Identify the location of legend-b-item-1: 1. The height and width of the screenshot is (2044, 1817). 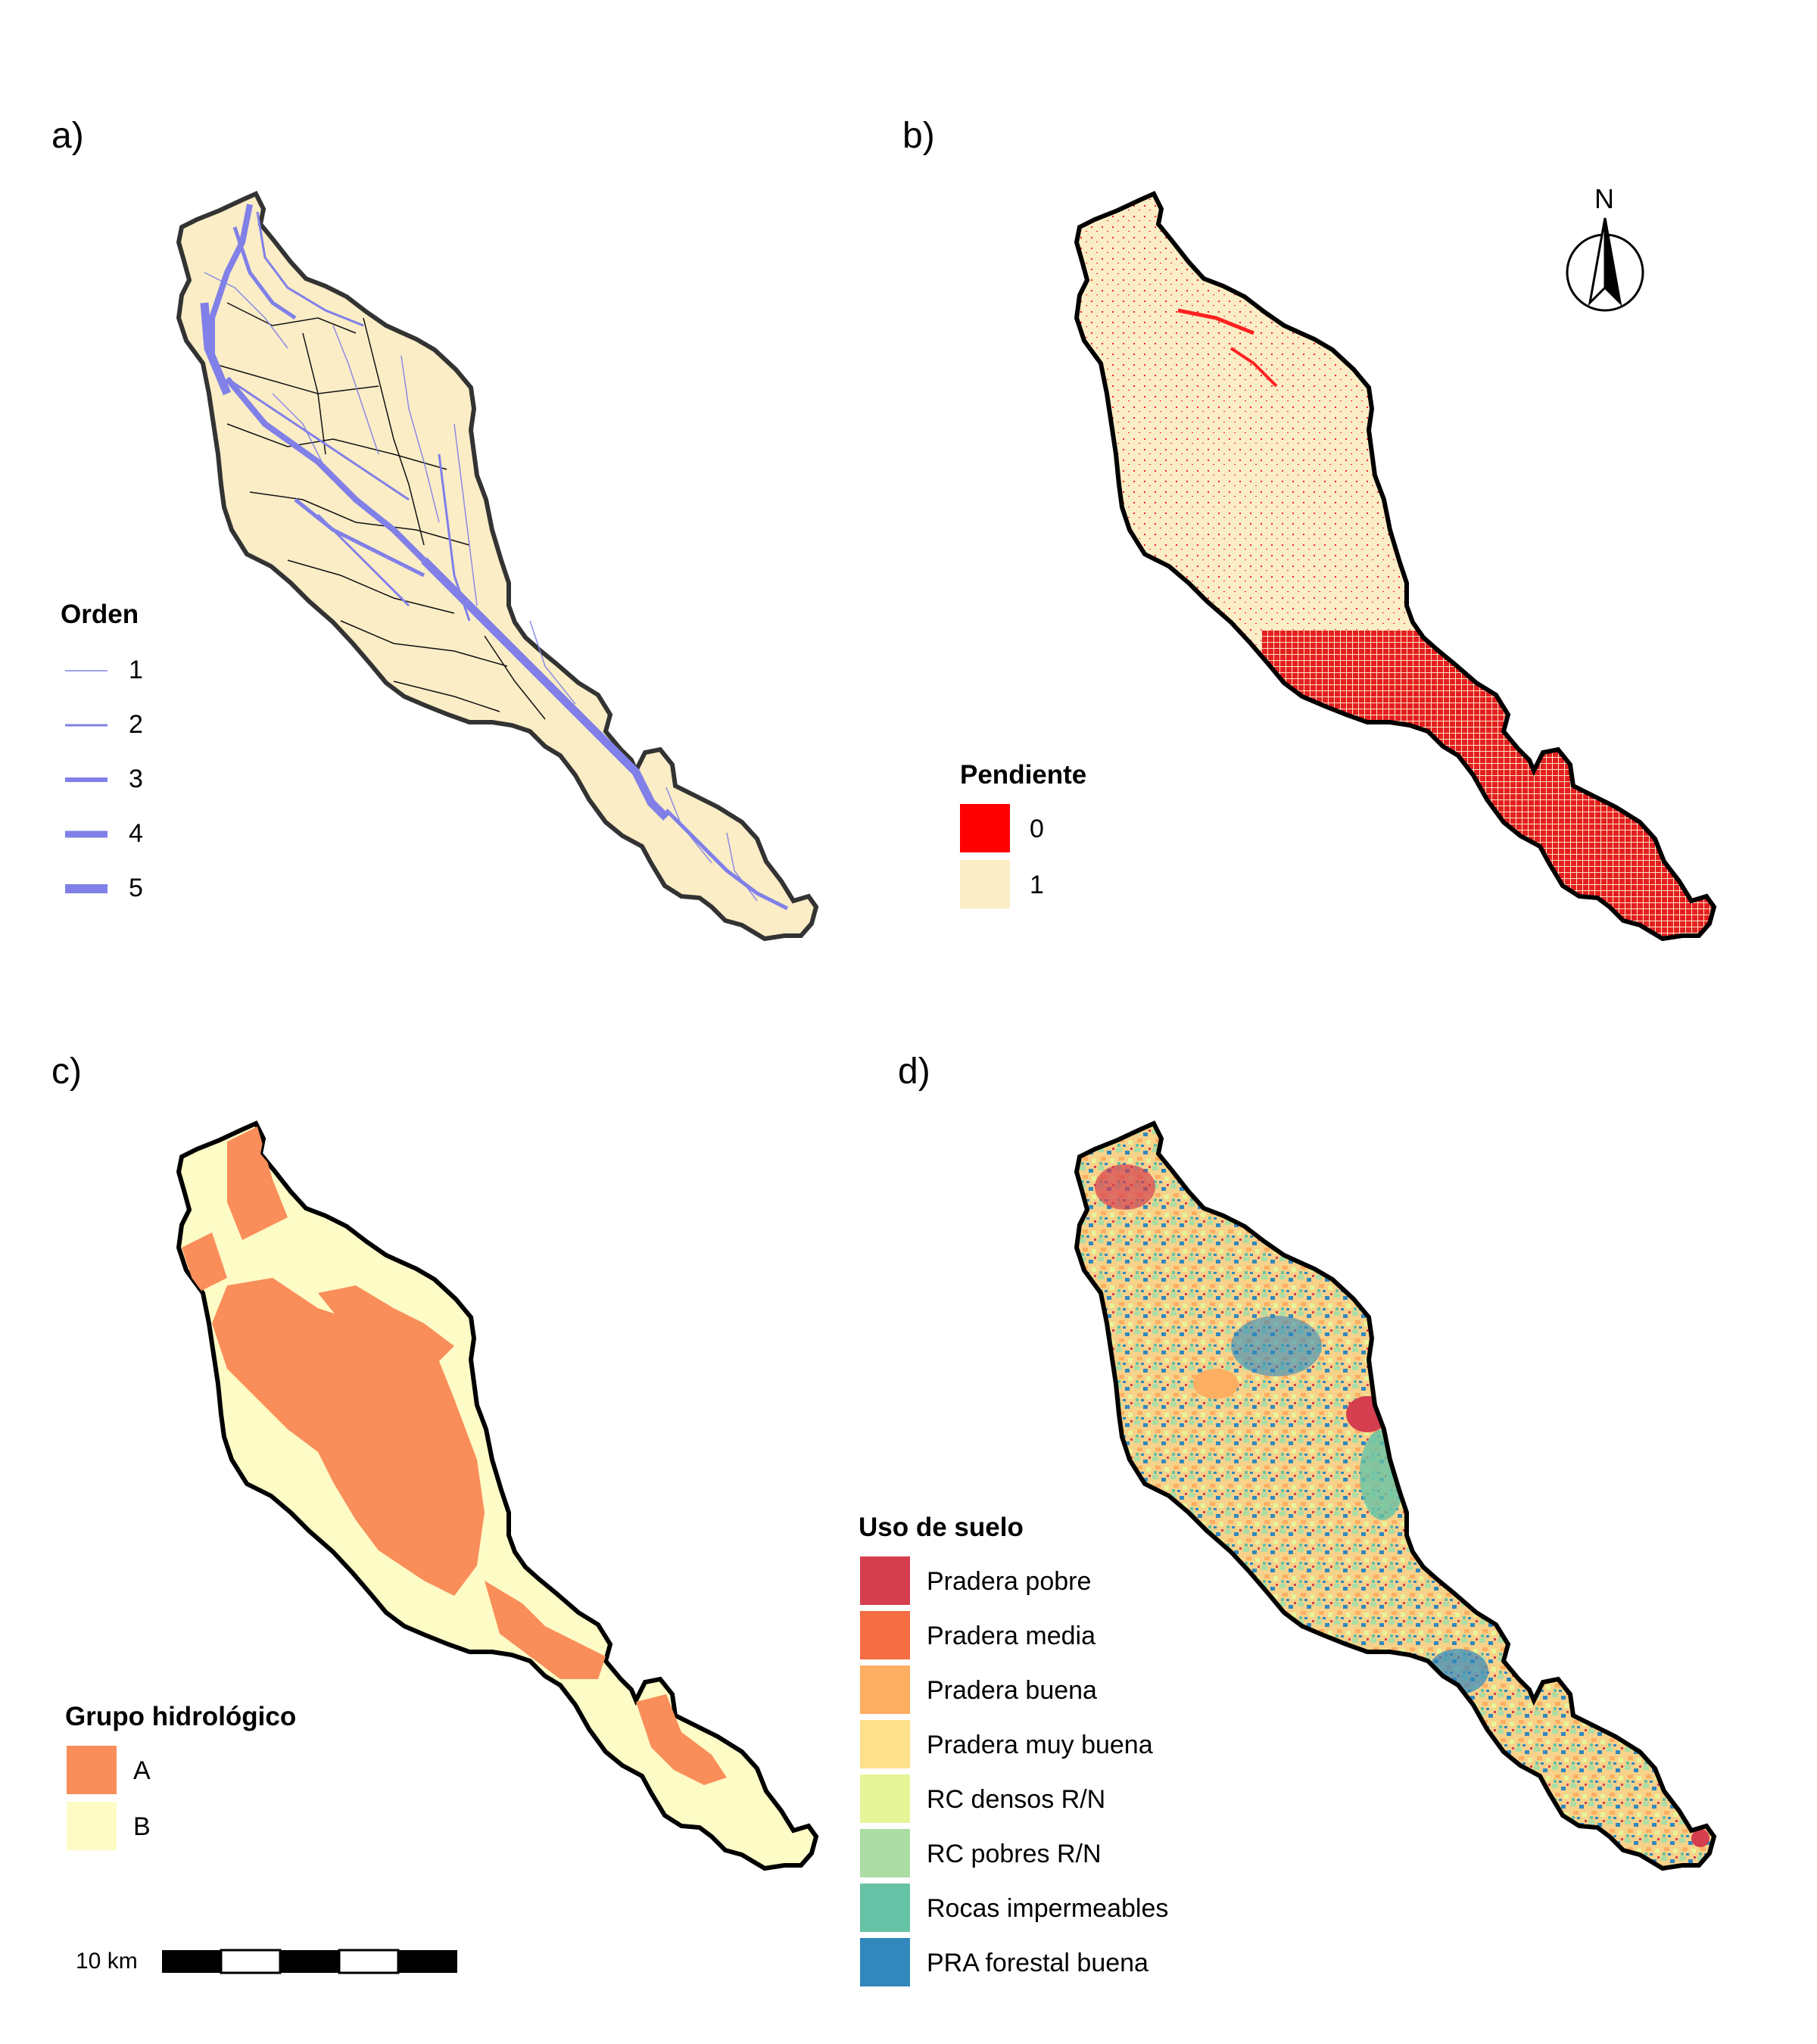
(1037, 885).